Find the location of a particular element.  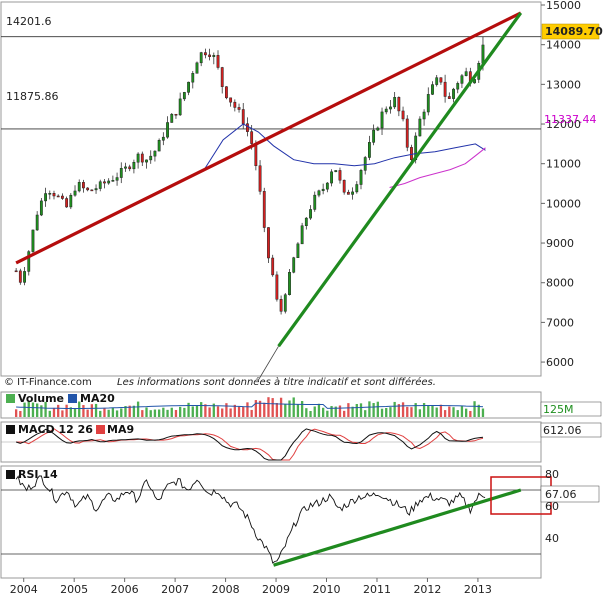

ma9-legend-label: MA9 is located at coordinates (120, 429).